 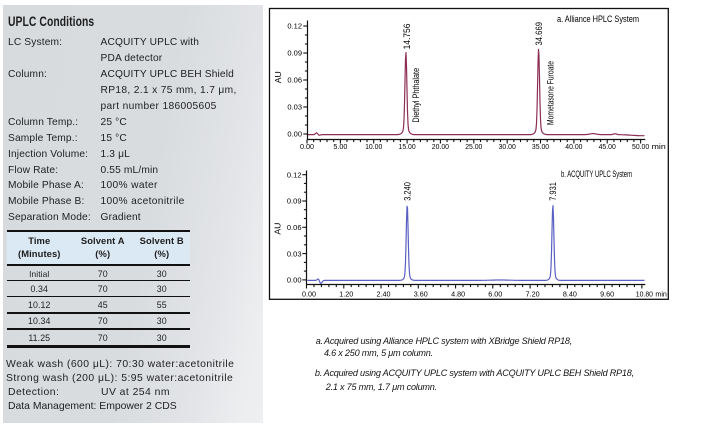 I want to click on svg-text: Mometasone Furoate, so click(x=551, y=93).